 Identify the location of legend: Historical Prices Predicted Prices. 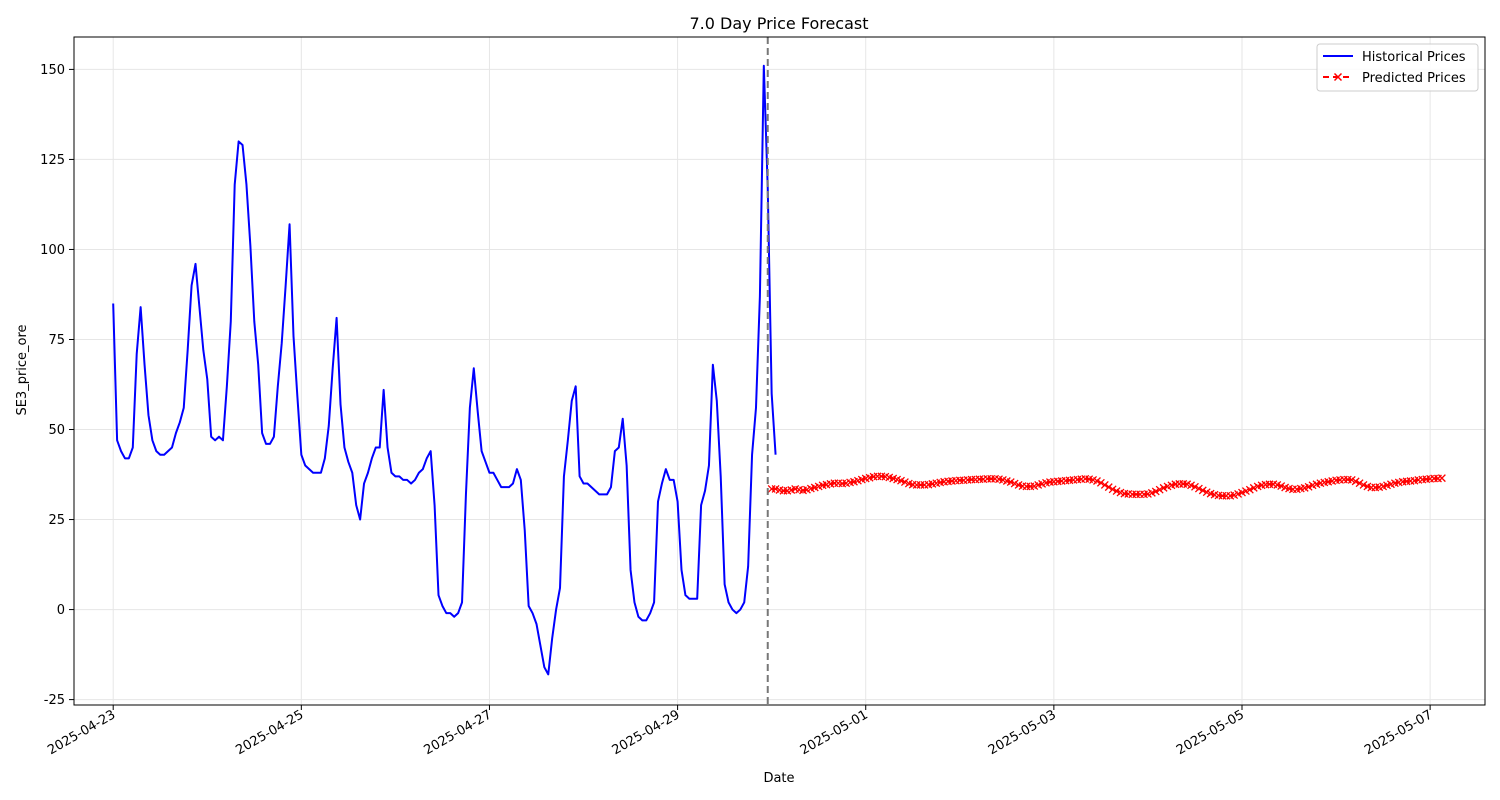
(1397, 67).